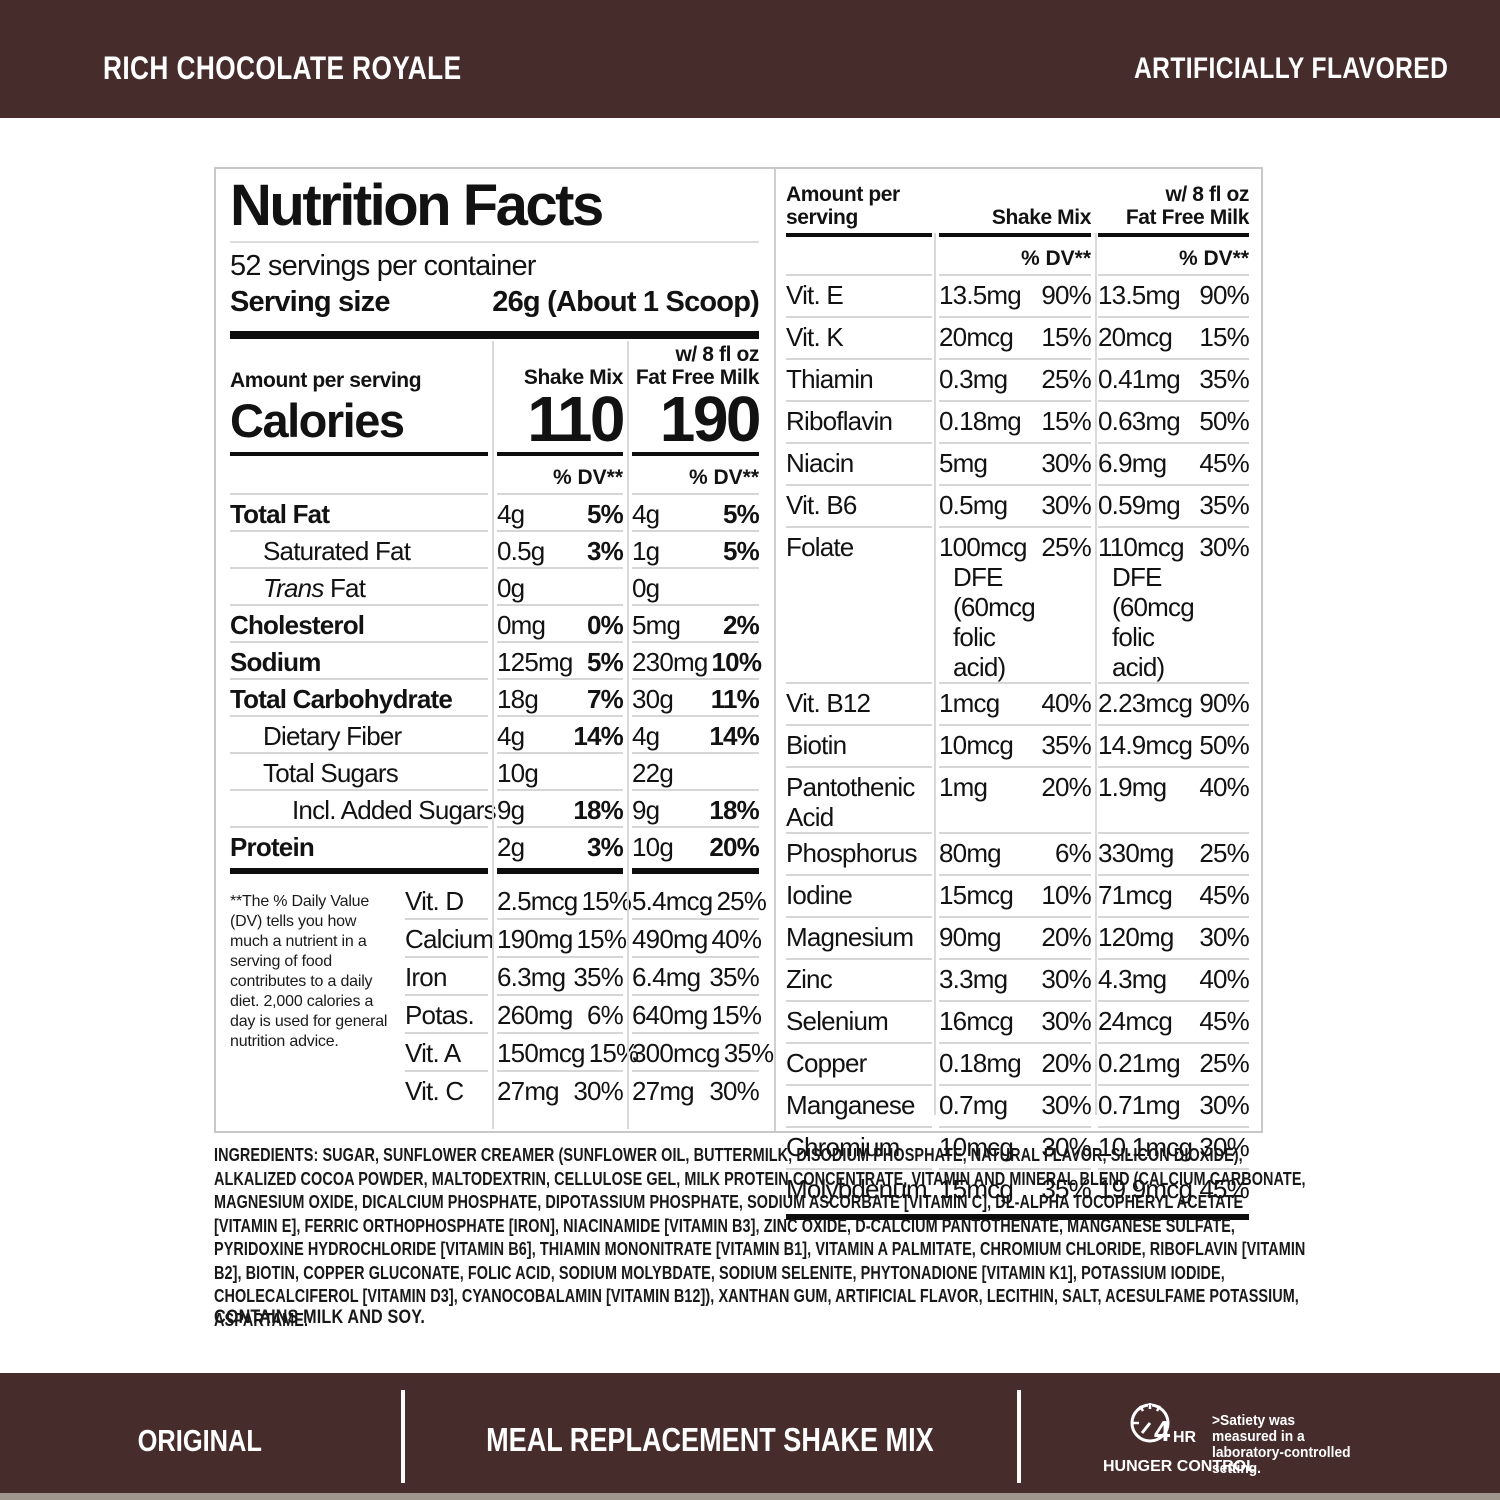  Describe the element at coordinates (560, 809) in the screenshot. I see `value-cell: 9g 18%` at that location.